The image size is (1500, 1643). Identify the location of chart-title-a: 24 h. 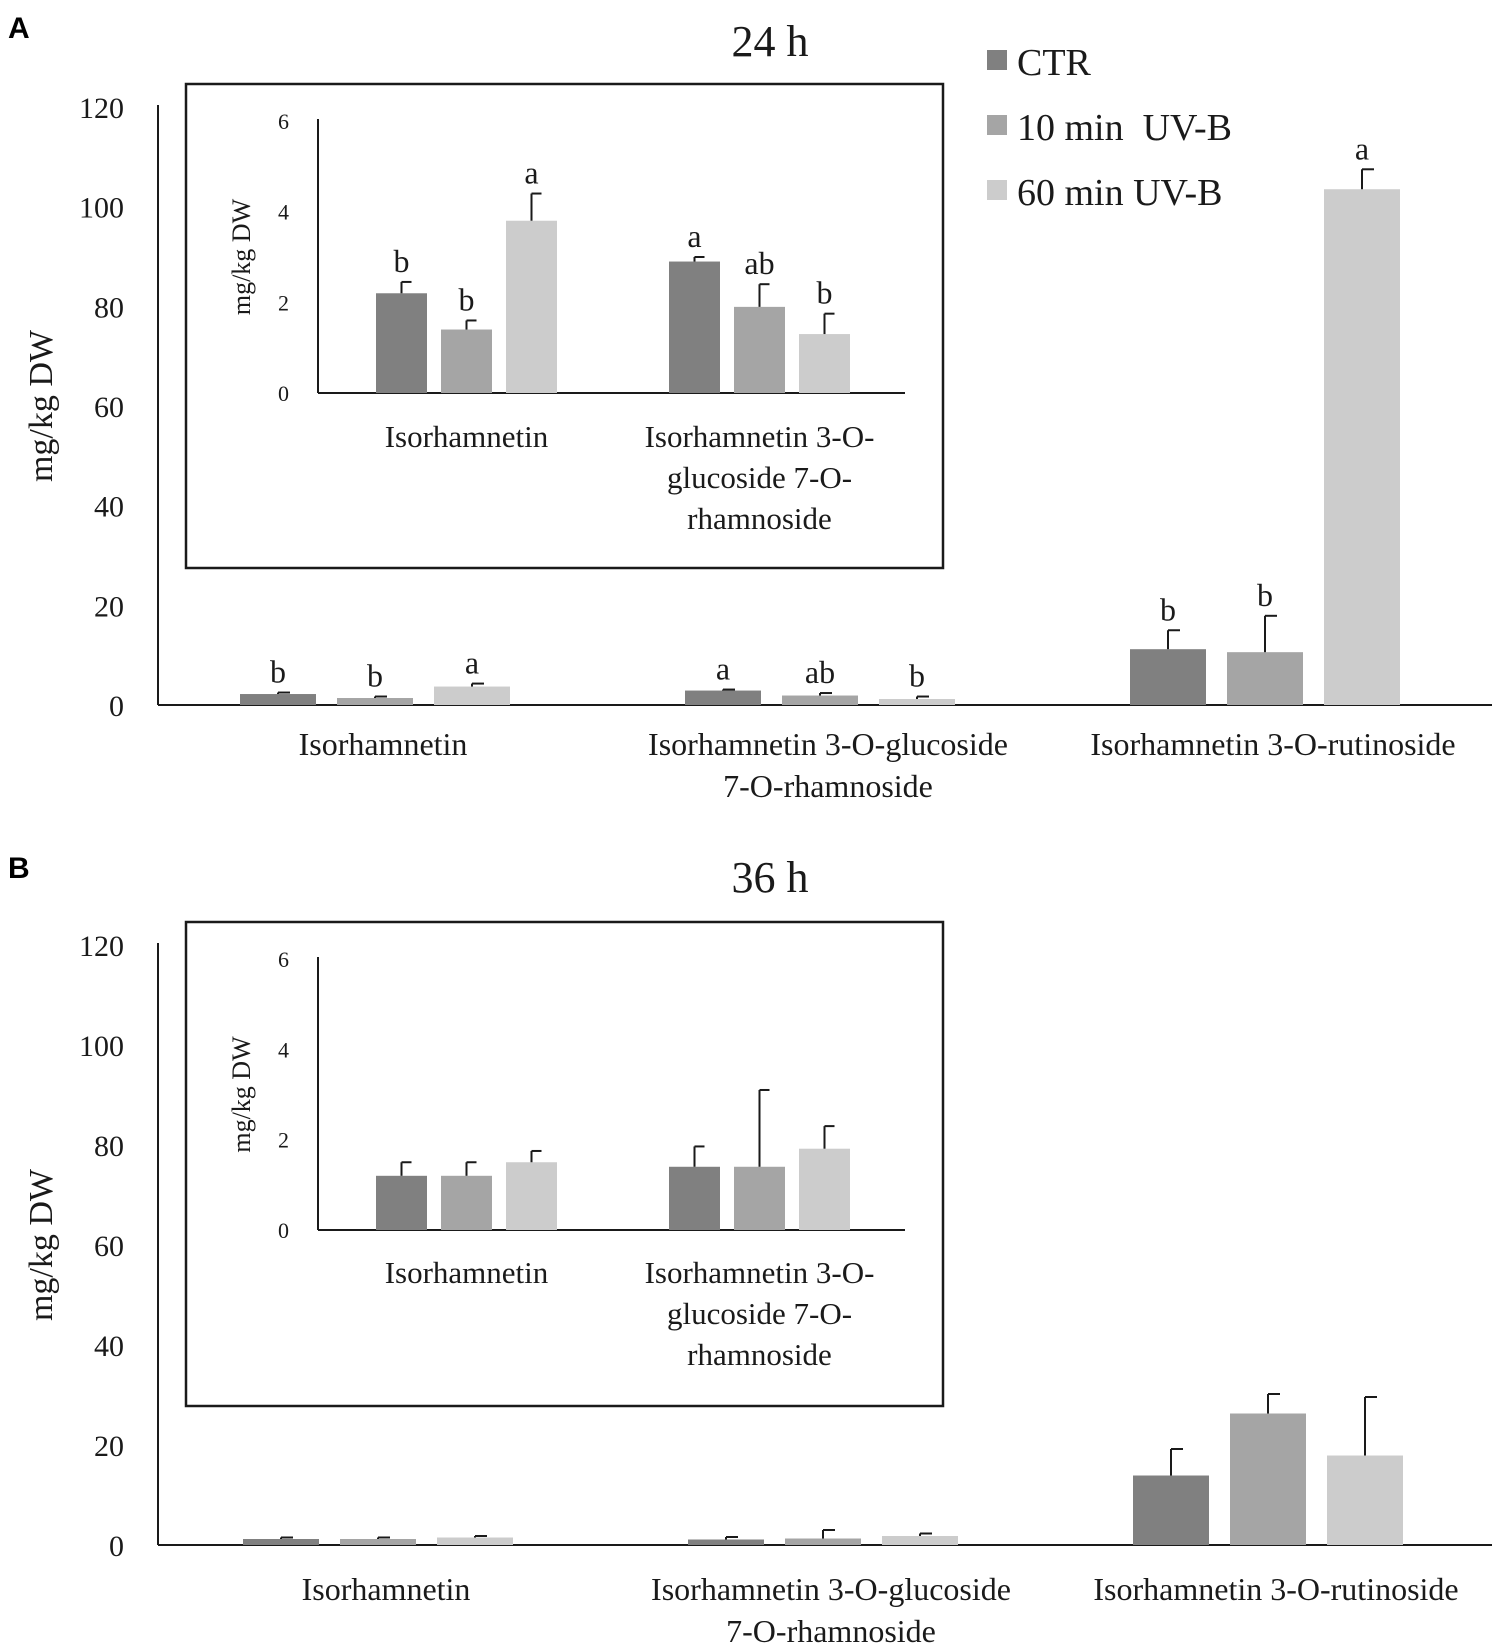
(770, 41).